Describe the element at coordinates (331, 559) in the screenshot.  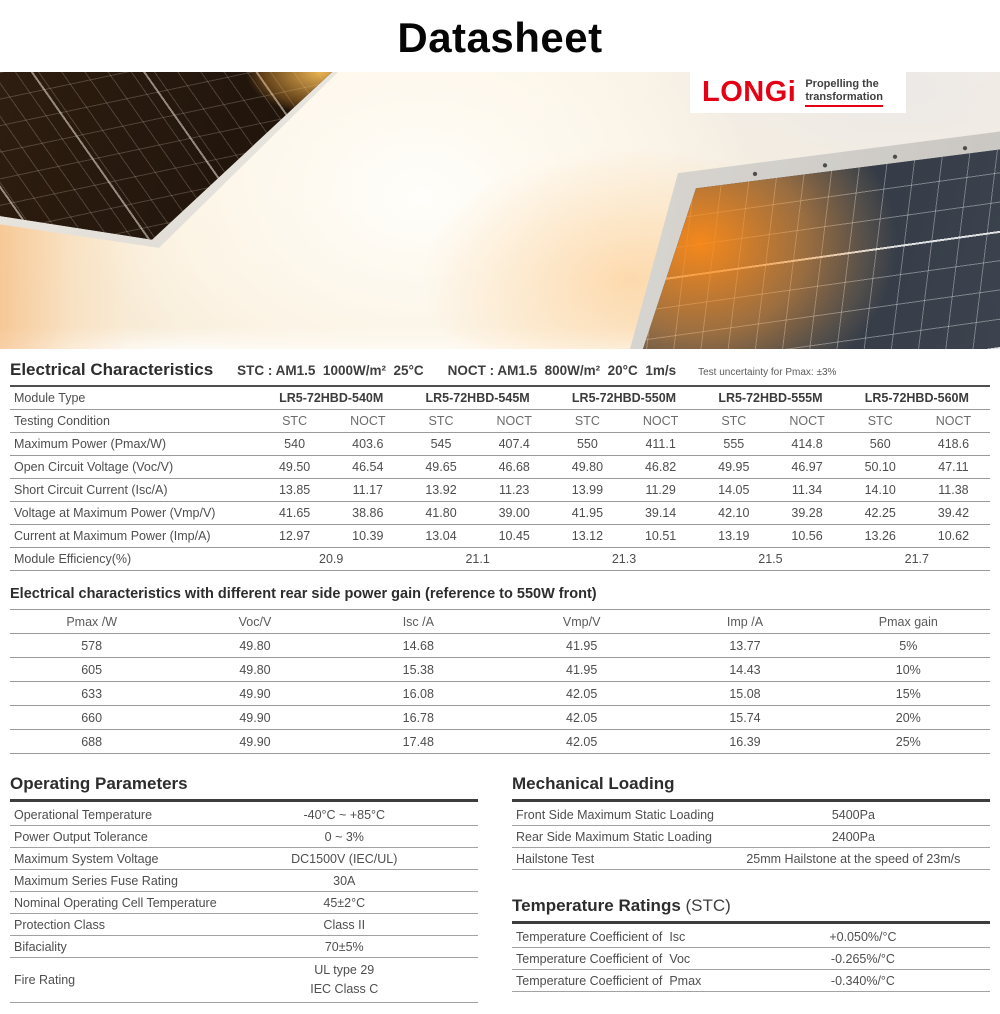
I see `table-cell: 20.9` at that location.